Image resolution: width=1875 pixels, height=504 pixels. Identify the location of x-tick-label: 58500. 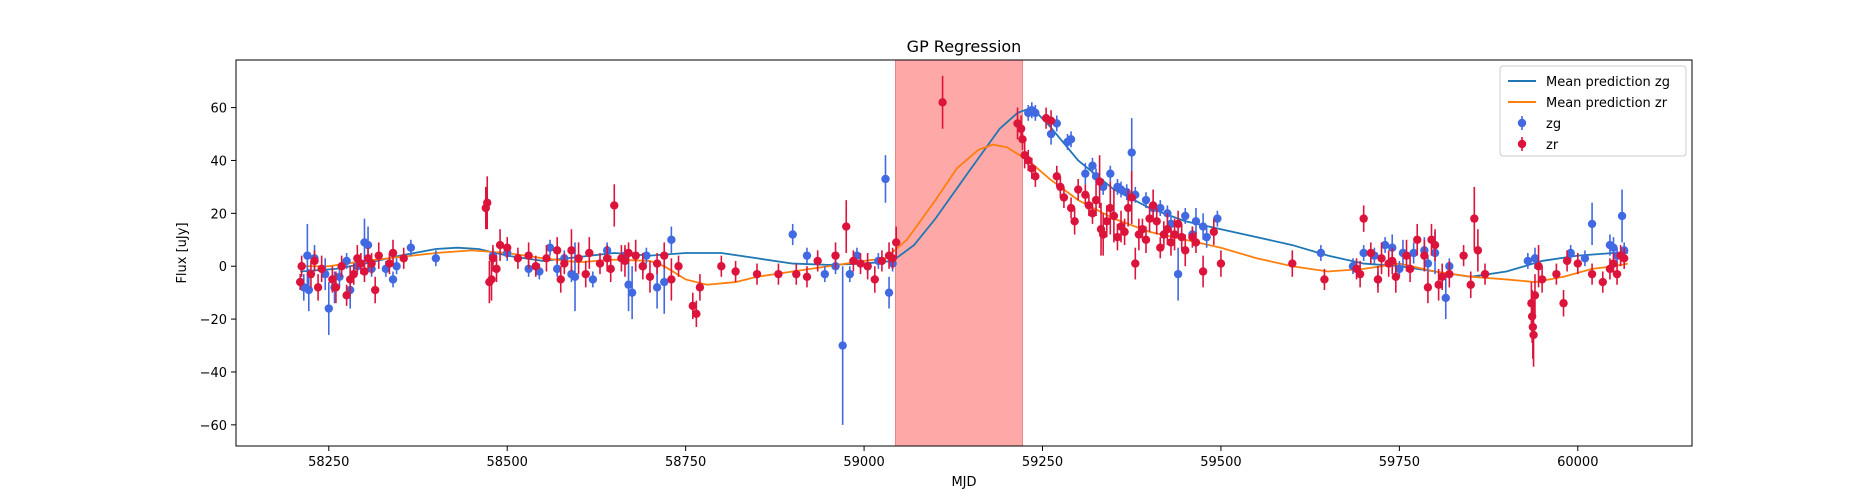
(507, 462).